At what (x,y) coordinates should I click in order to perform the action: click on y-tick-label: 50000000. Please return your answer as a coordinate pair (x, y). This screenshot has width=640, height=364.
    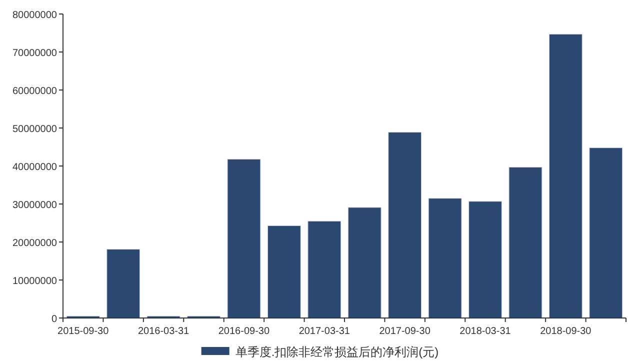
    Looking at the image, I should click on (35, 129).